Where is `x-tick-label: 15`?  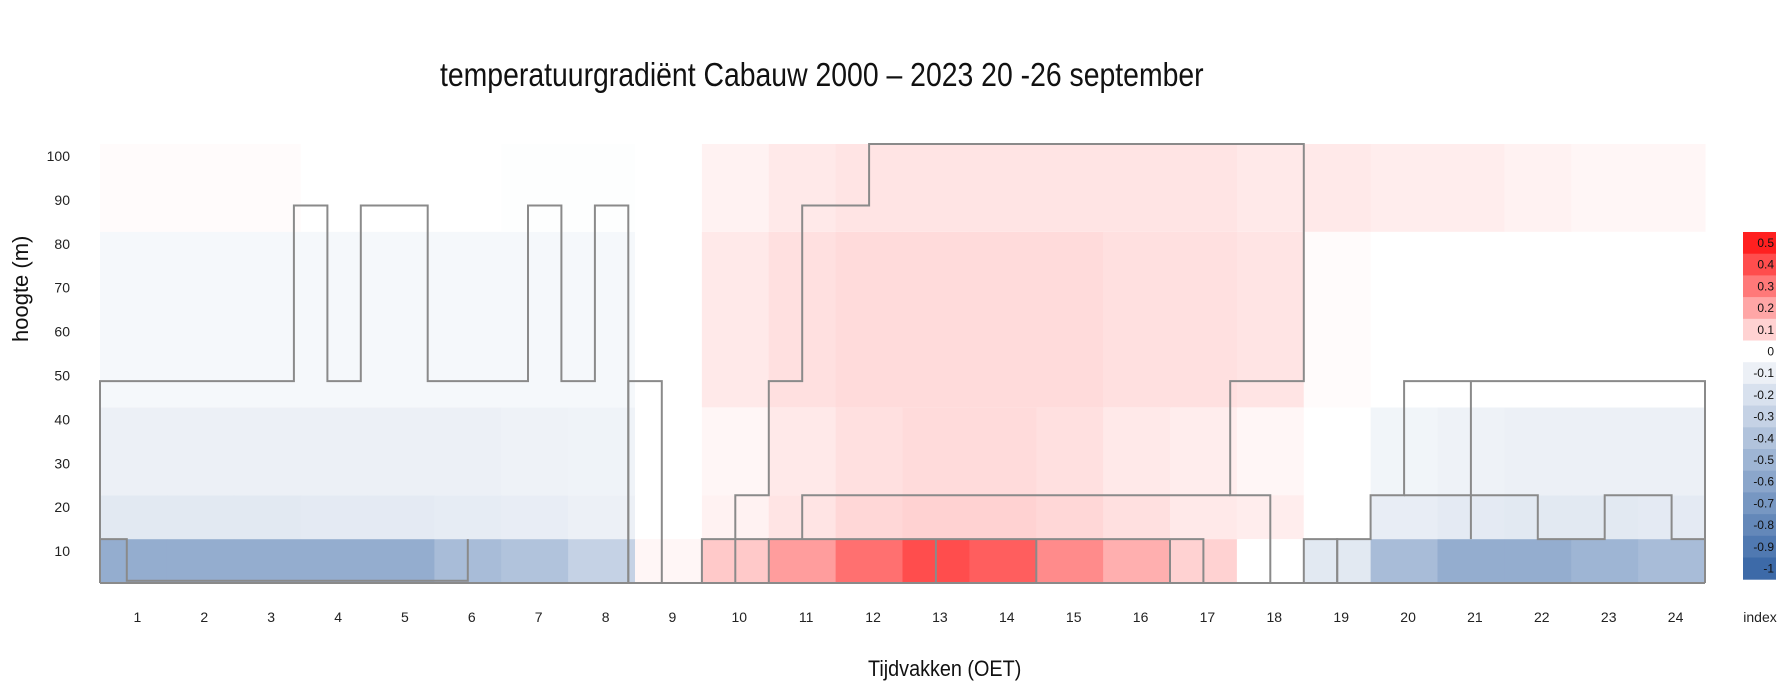
x-tick-label: 15 is located at coordinates (1074, 617).